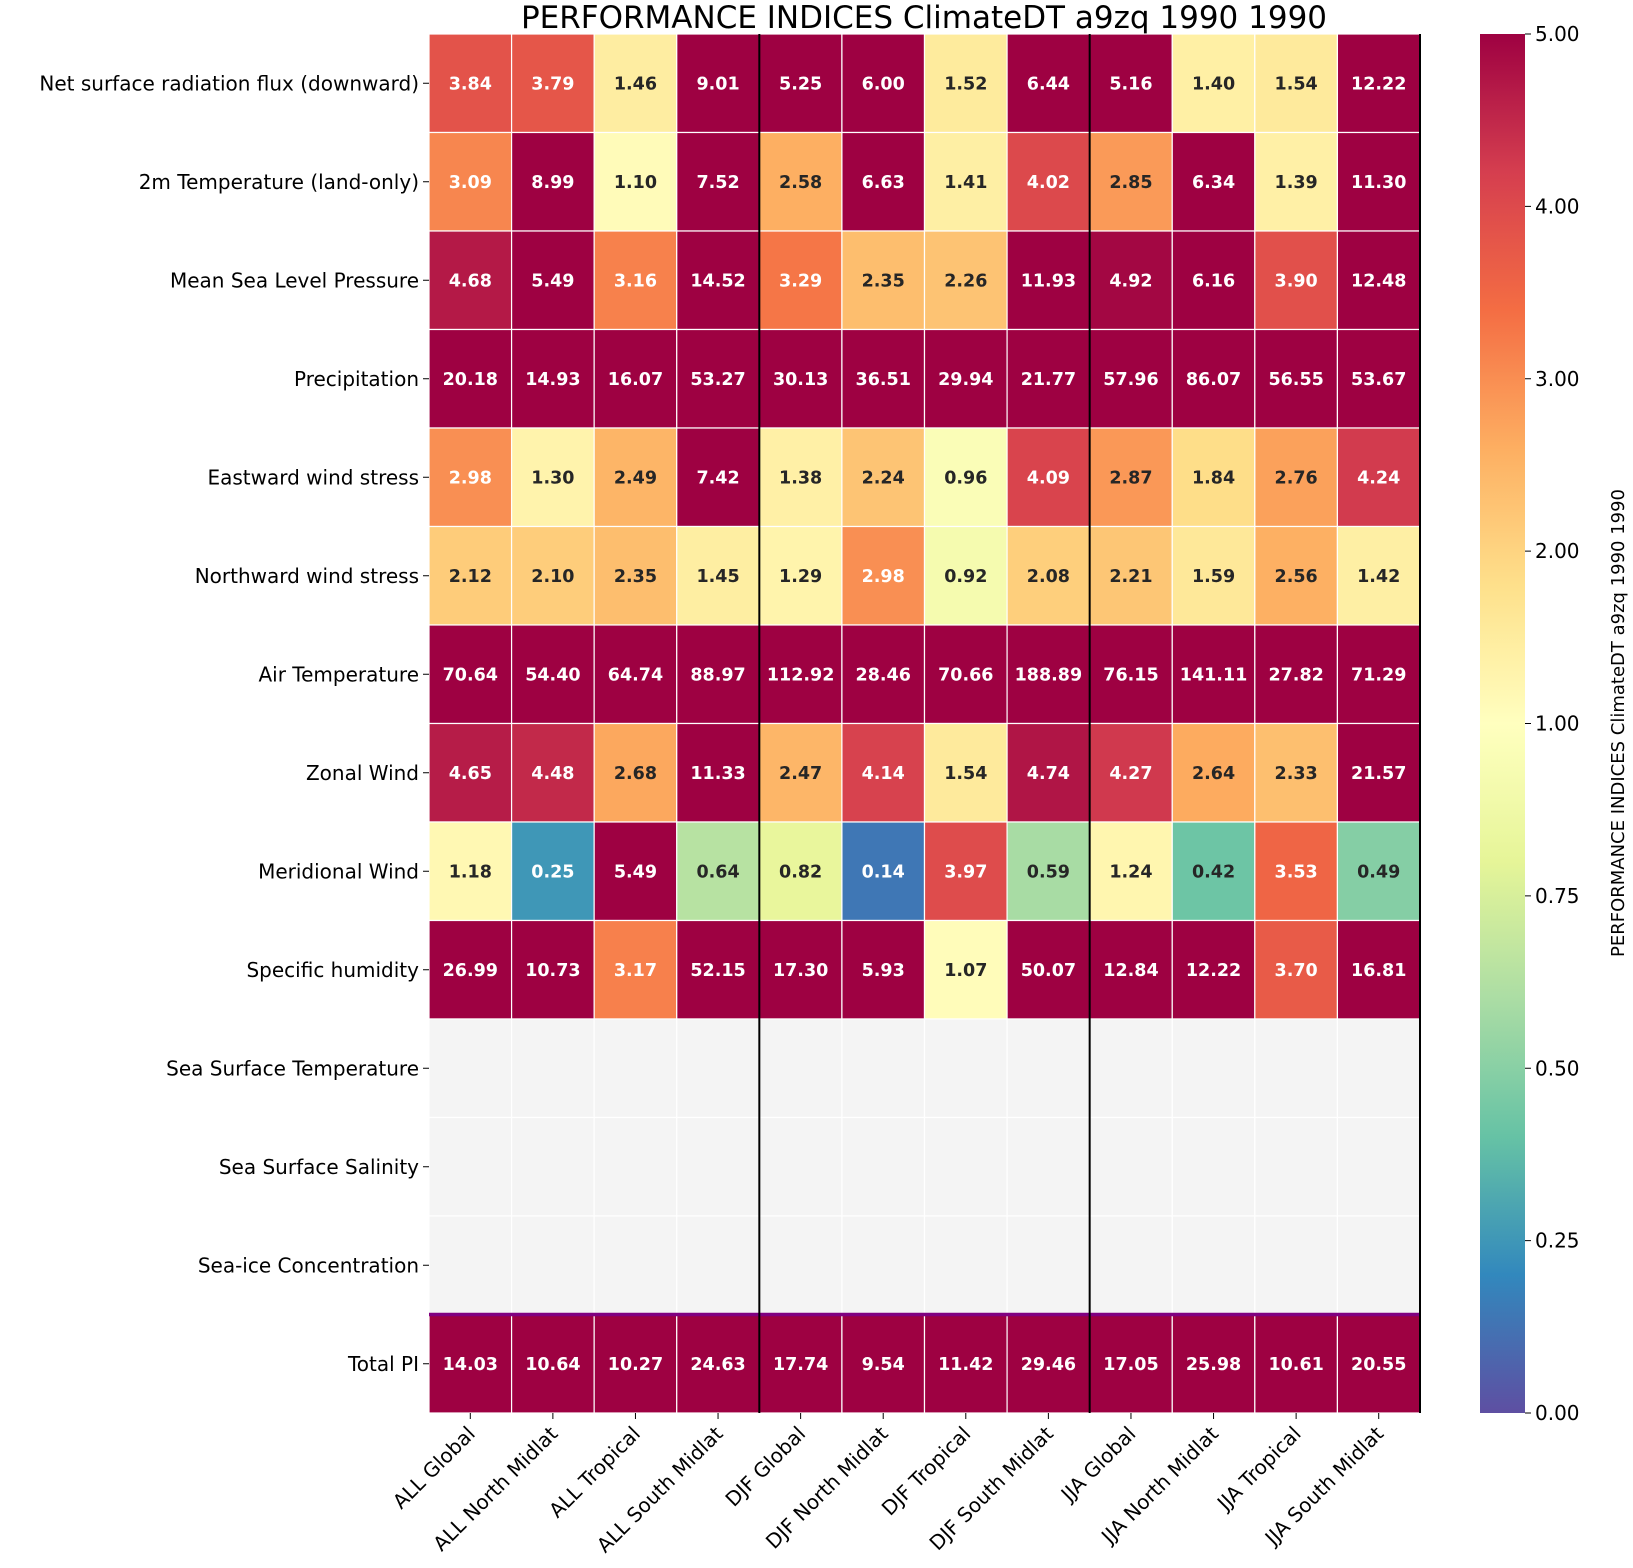  I want to click on cell-value-label: 21.57, so click(1378, 774).